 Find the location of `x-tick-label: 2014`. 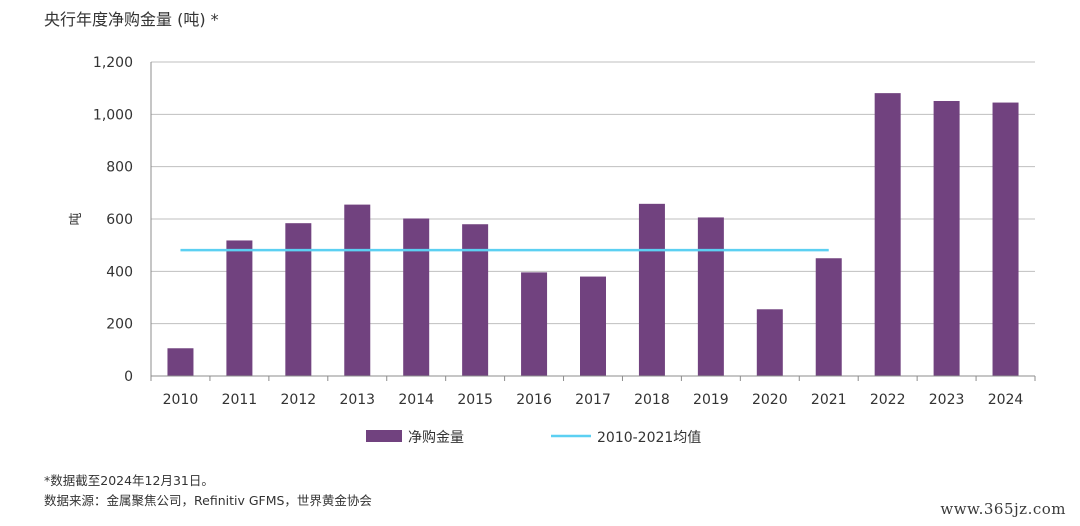

x-tick-label: 2014 is located at coordinates (416, 400).